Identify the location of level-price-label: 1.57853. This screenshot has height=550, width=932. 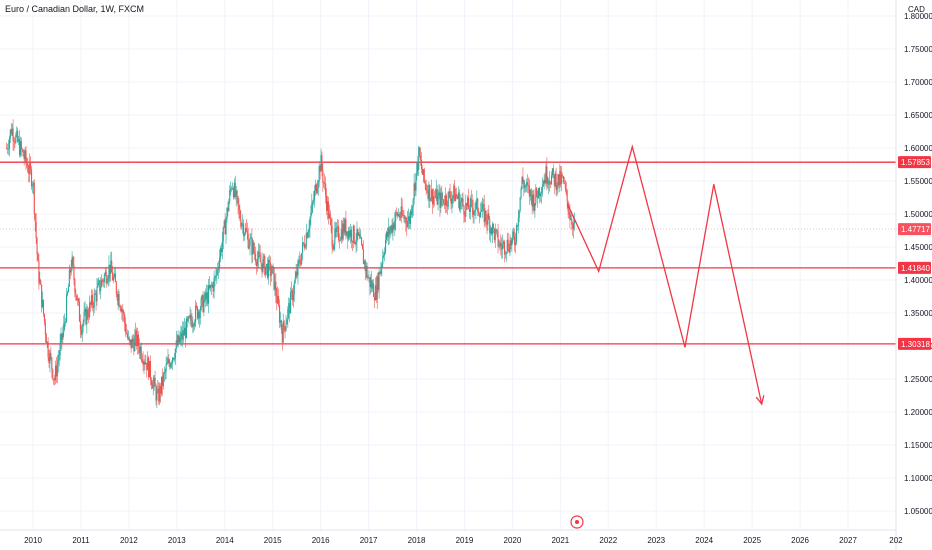
(915, 162).